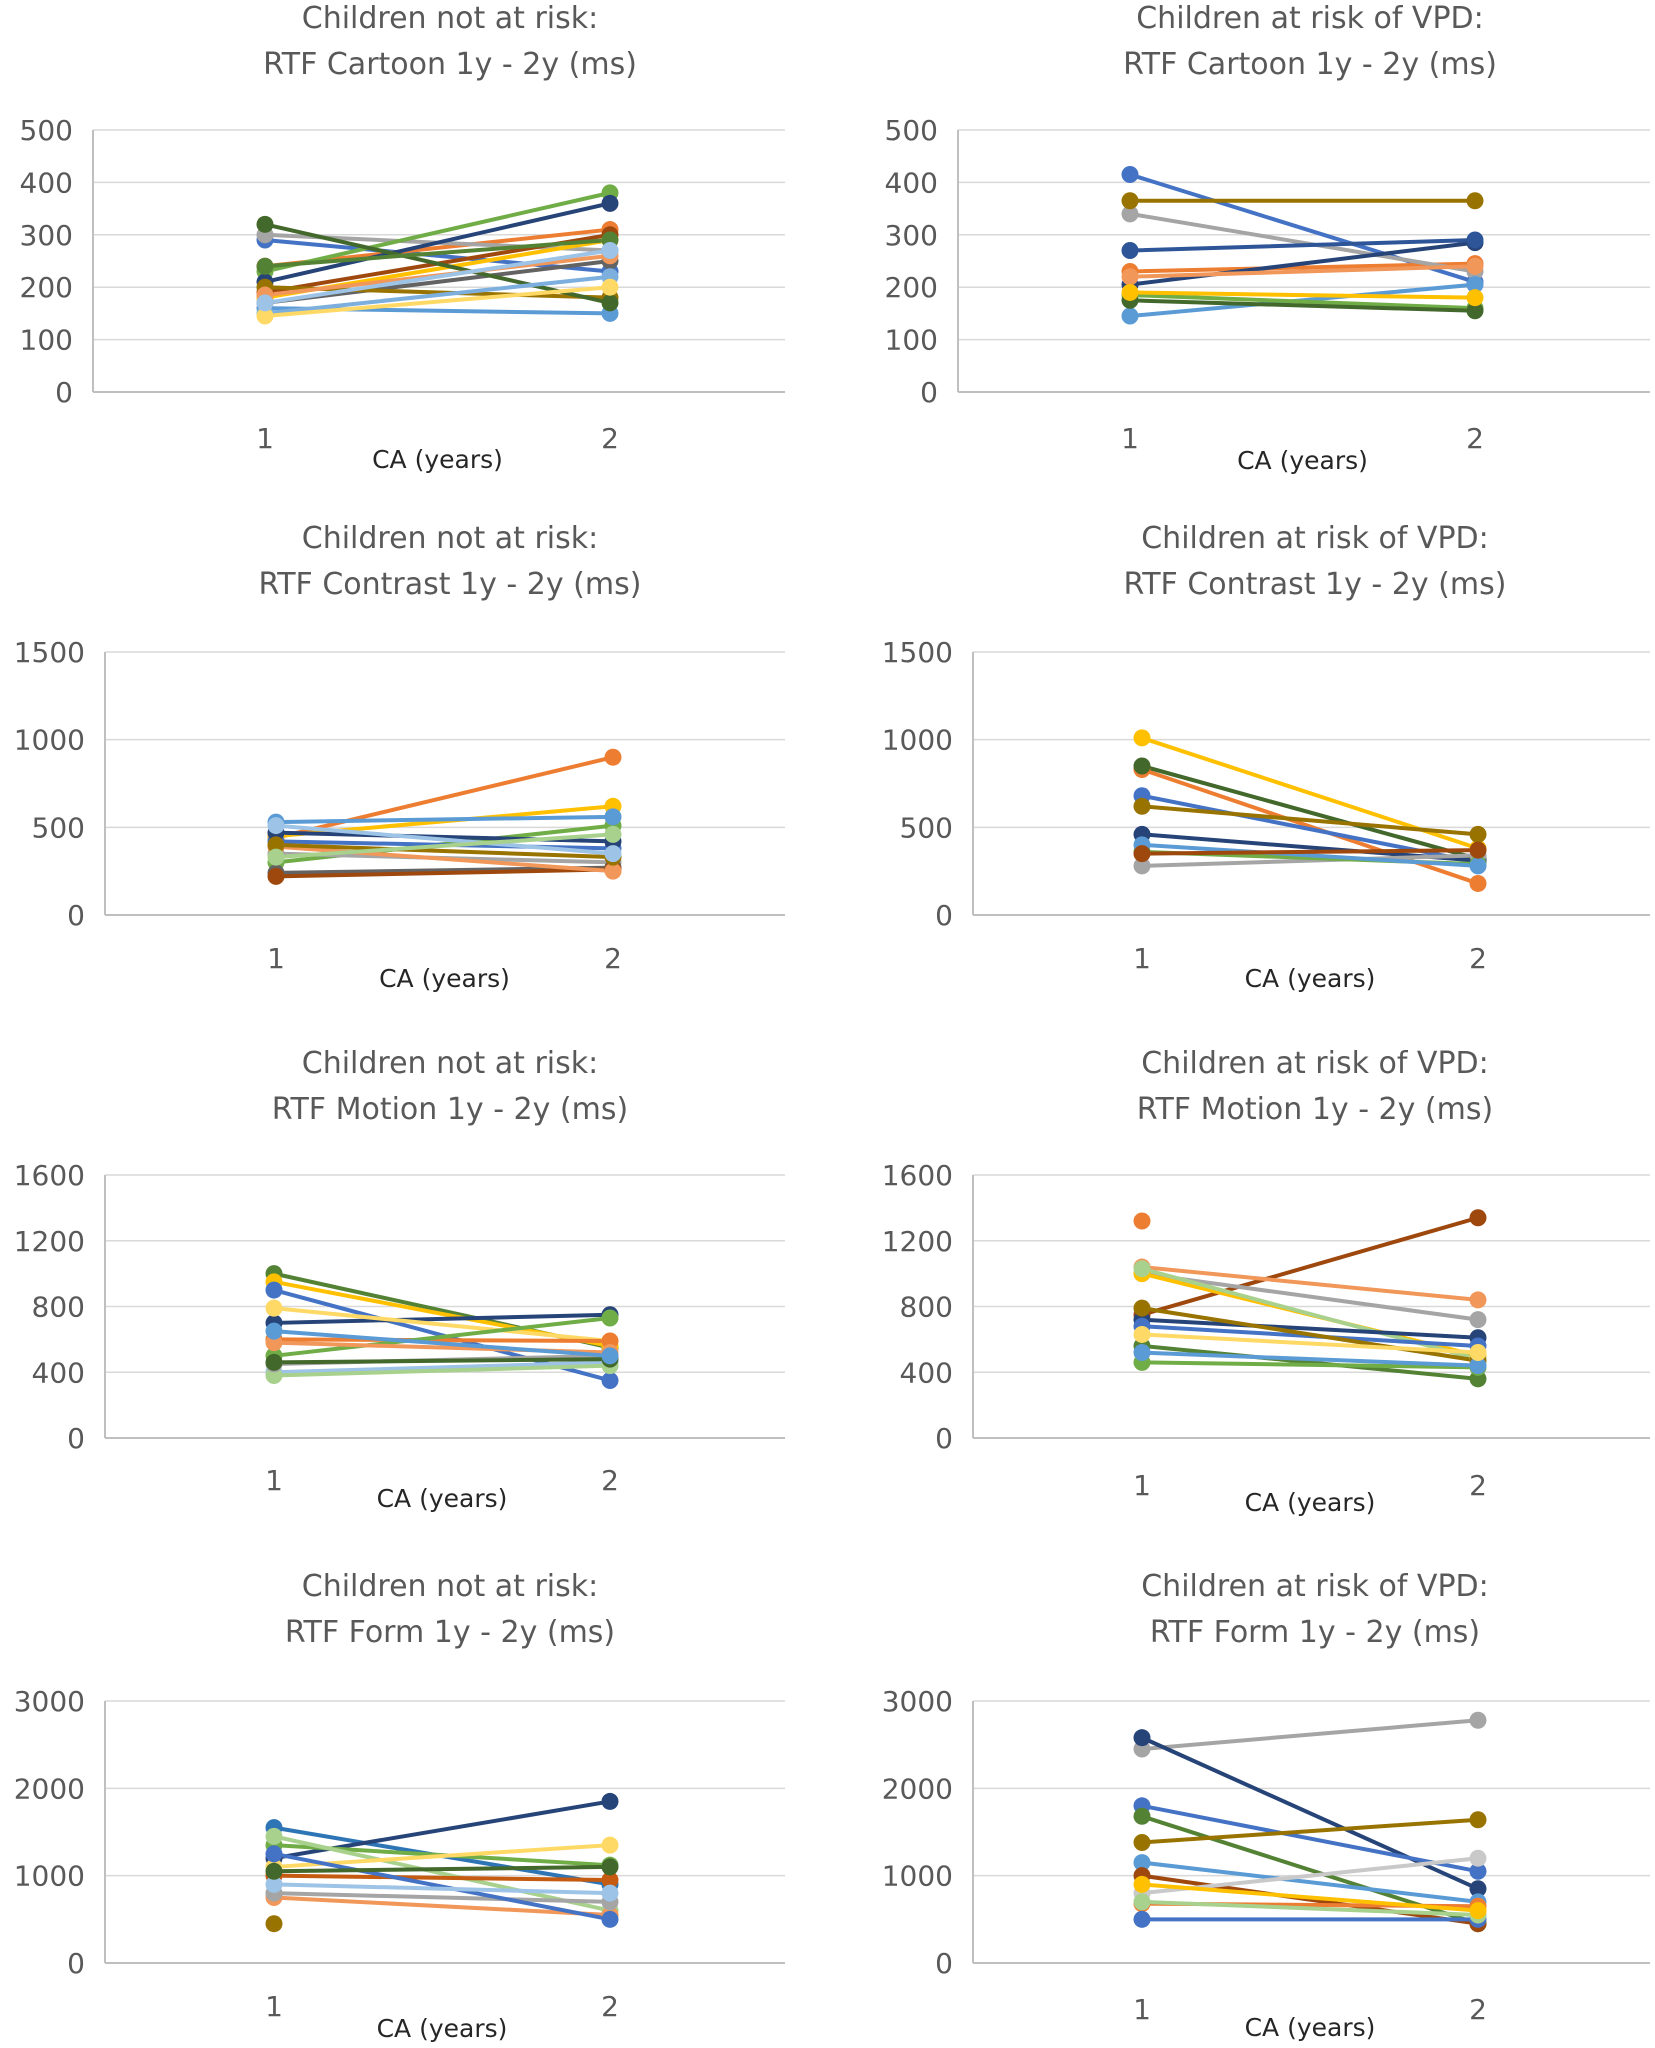 This screenshot has width=1655, height=2048. Describe the element at coordinates (450, 1109) in the screenshot. I see `chart-subtitle: RTF Motion 1y - 2y (ms)` at that location.